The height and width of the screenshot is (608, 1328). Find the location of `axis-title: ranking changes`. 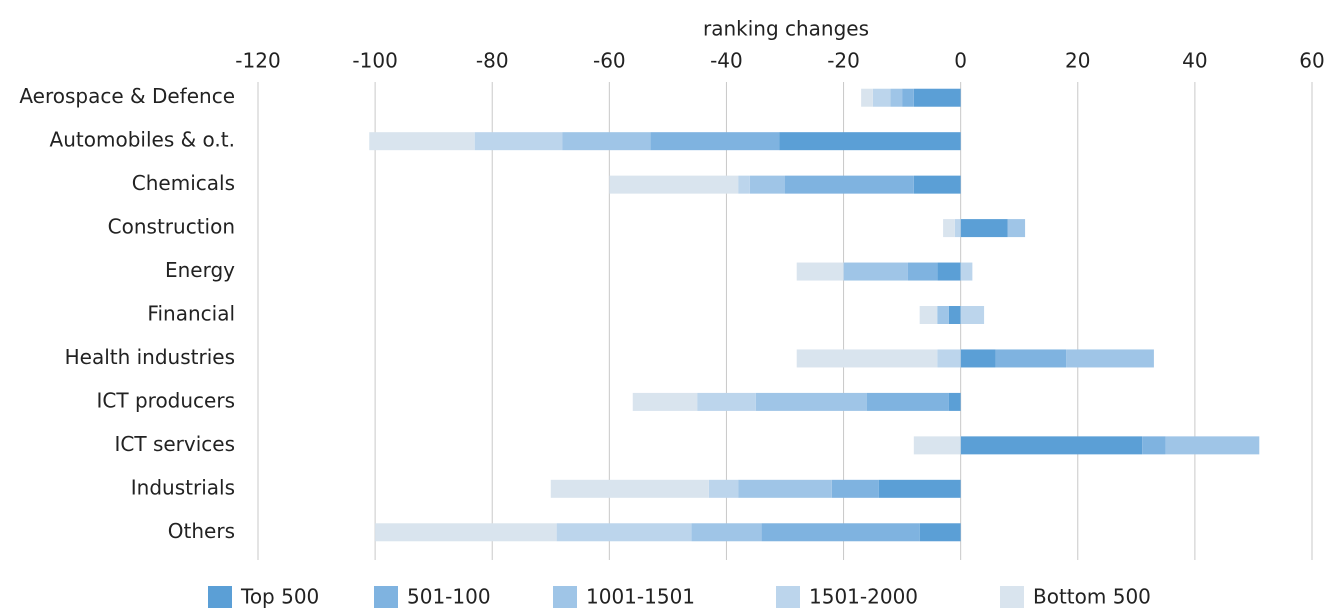

axis-title: ranking changes is located at coordinates (786, 29).